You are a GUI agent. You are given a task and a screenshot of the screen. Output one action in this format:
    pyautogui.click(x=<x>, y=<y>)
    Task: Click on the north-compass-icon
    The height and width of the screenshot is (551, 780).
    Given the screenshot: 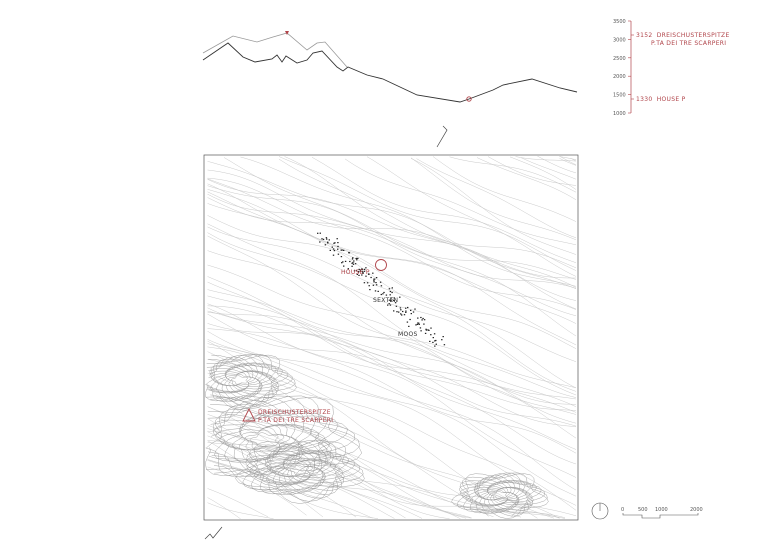 What is the action you would take?
    pyautogui.click(x=600, y=511)
    